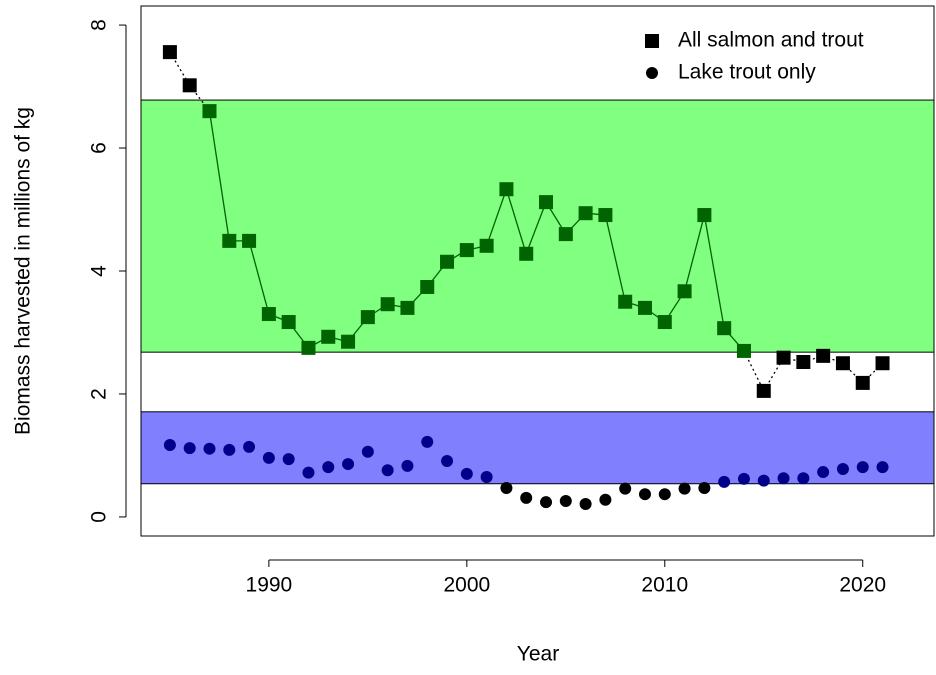  I want to click on legend-label: All salmon and trout, so click(771, 40).